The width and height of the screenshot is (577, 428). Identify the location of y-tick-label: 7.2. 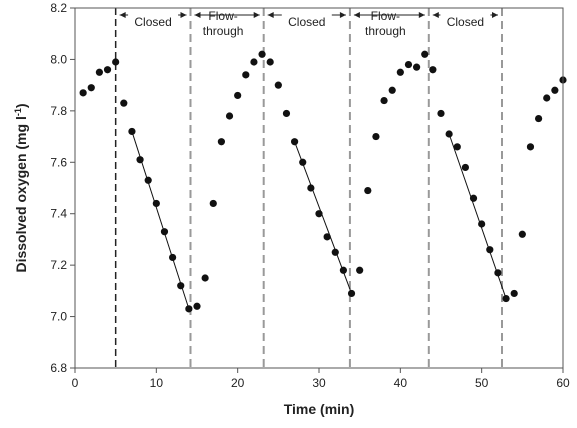
(58, 265).